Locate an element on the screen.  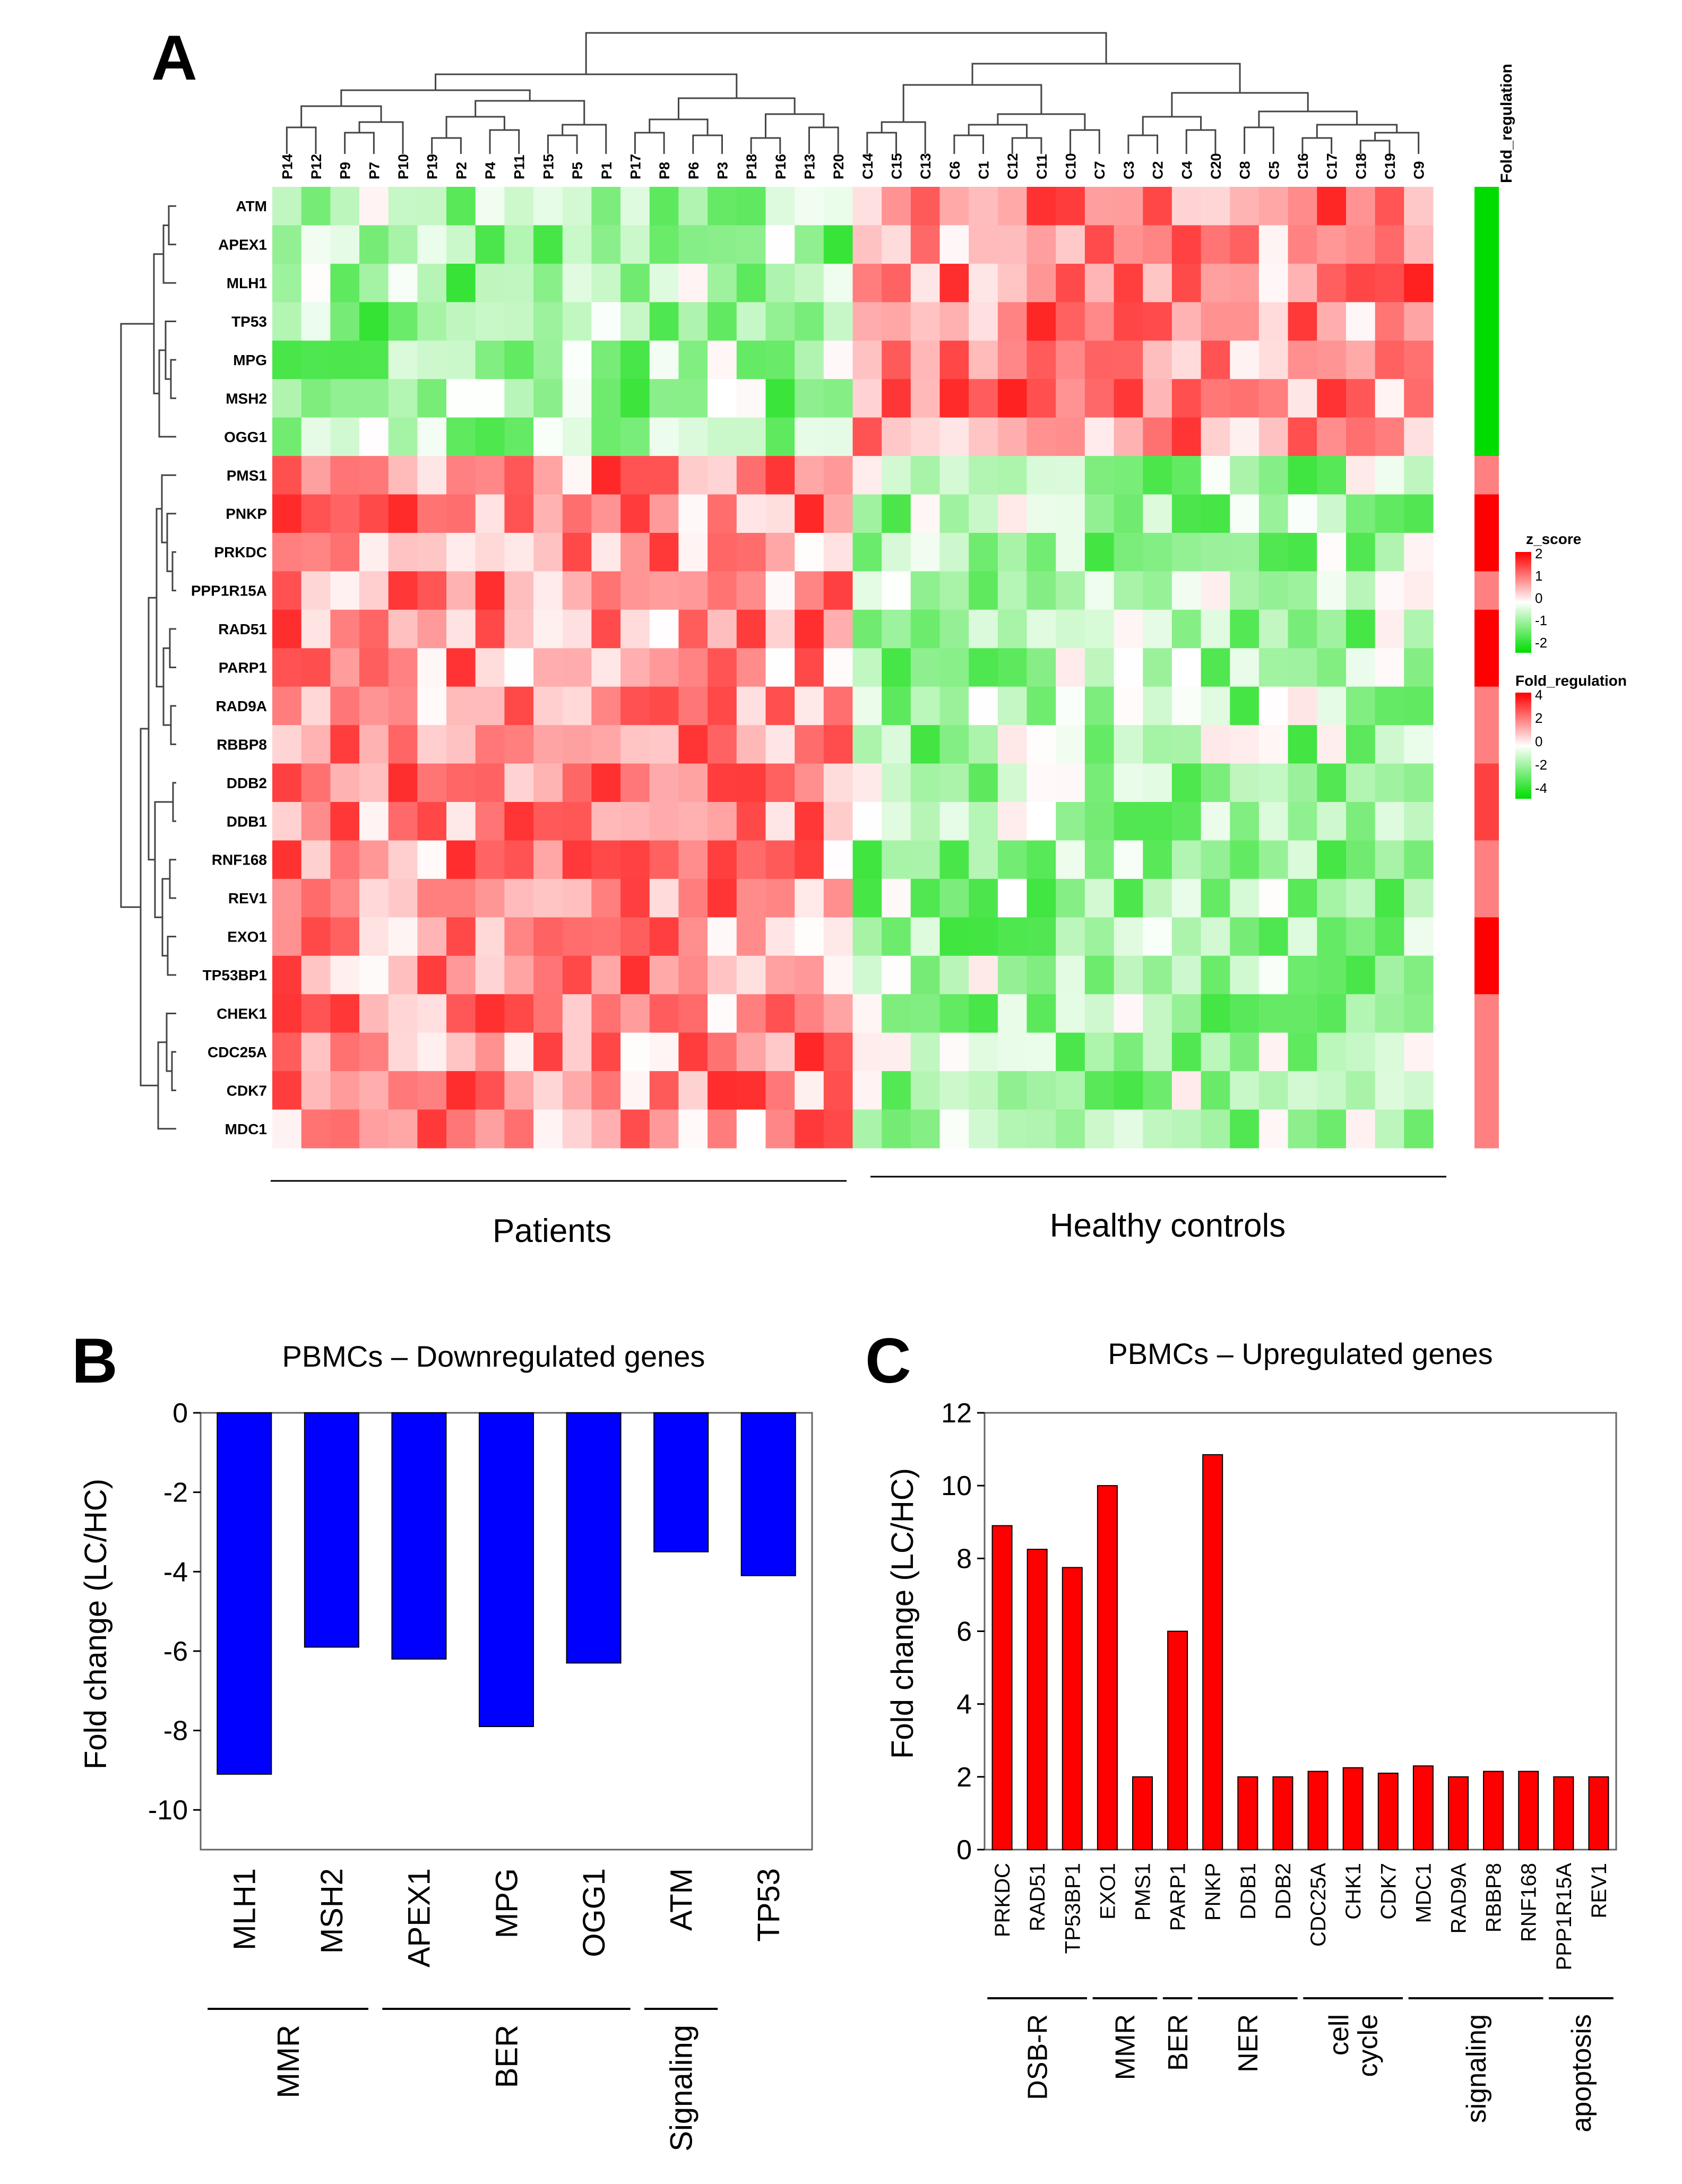
fold-legend-title: Fold_regulation is located at coordinates (1571, 680).